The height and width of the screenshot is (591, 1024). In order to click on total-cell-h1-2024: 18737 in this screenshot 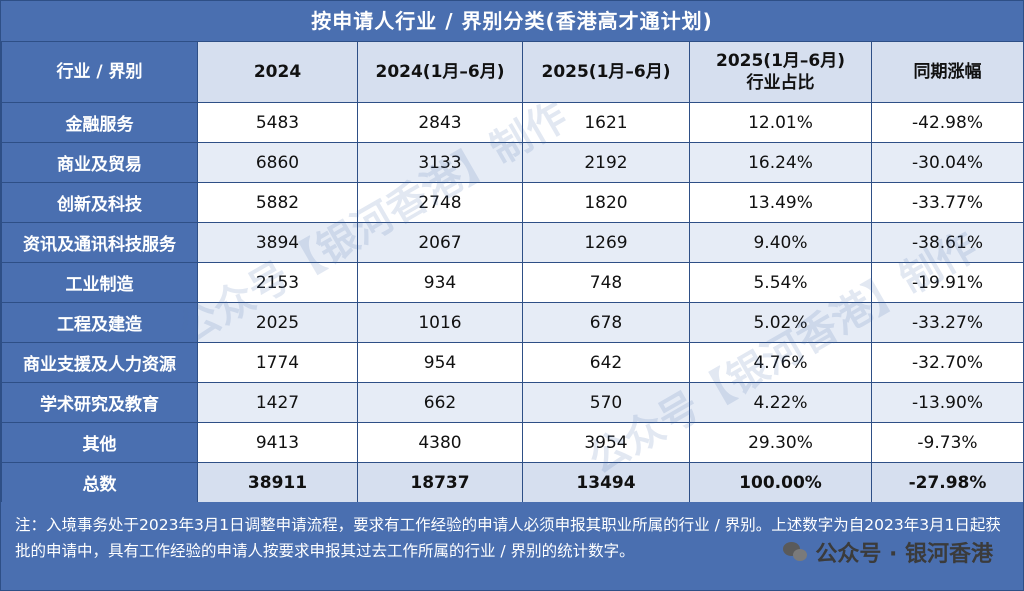, I will do `click(440, 482)`.